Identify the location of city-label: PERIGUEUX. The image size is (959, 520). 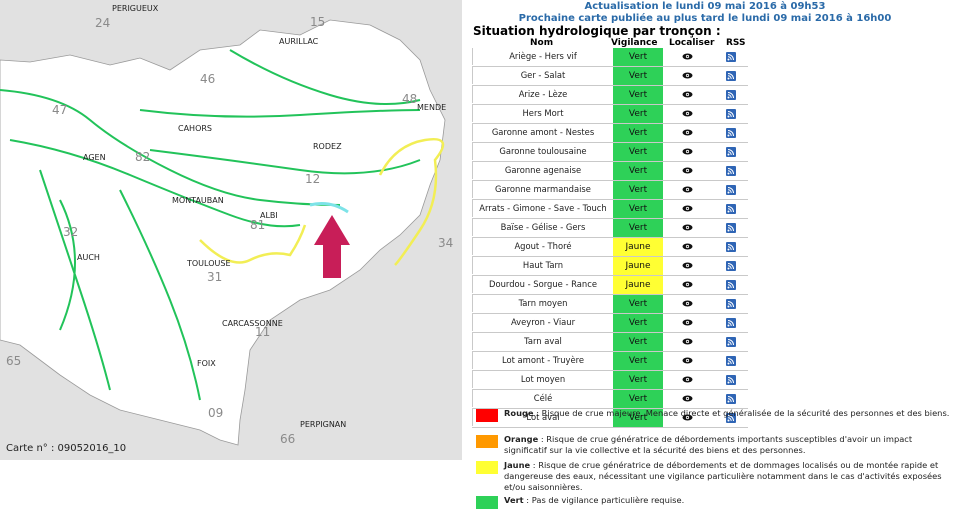
(135, 8).